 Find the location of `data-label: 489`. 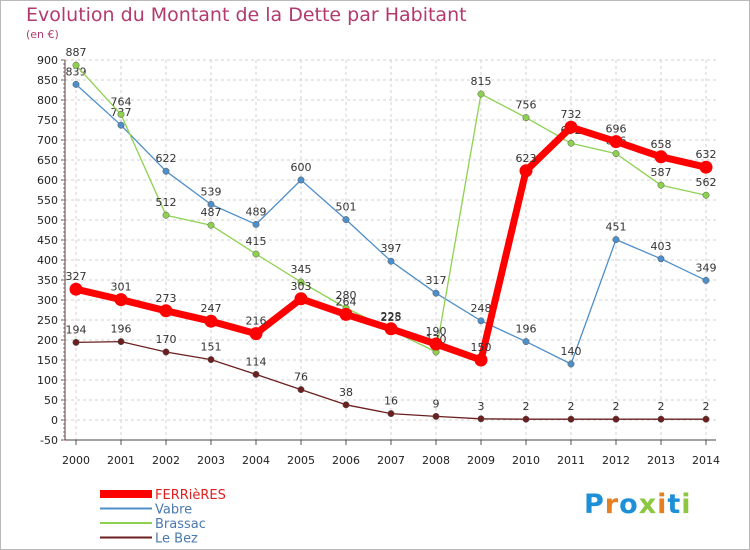

data-label: 489 is located at coordinates (256, 211).